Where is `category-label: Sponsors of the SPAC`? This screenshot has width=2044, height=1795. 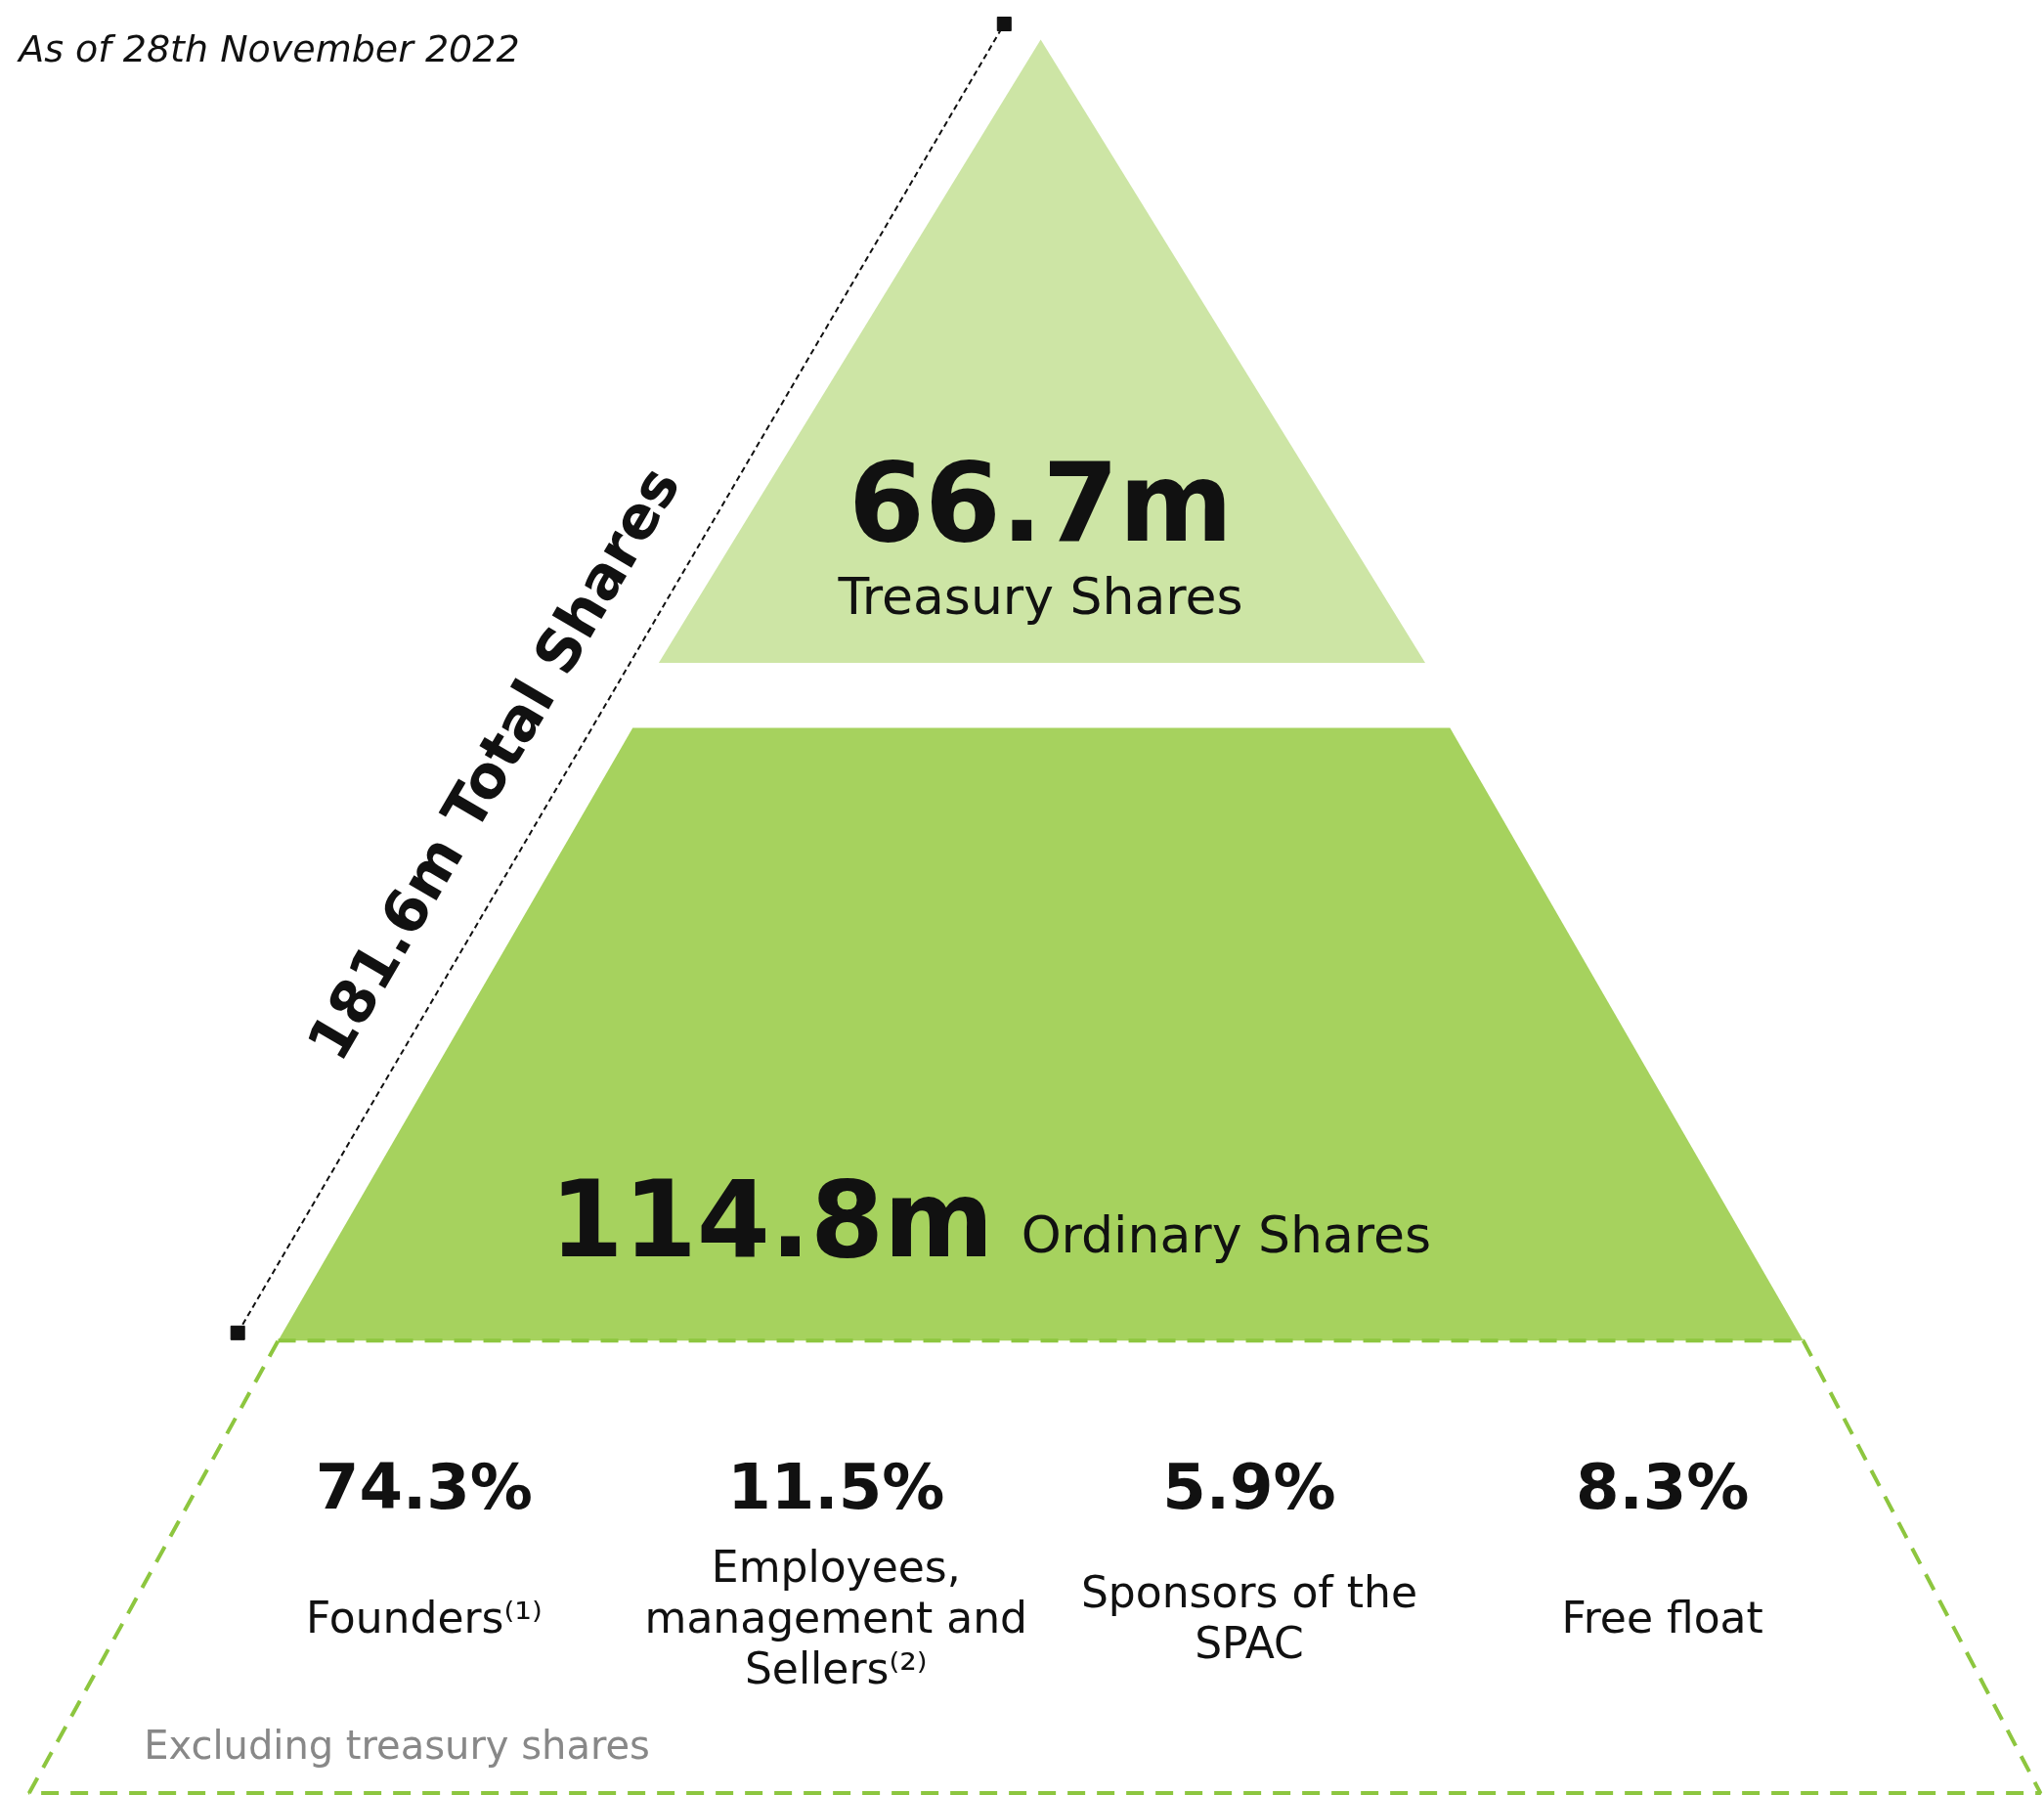
category-label: Sponsors of the SPAC is located at coordinates (1249, 1617).